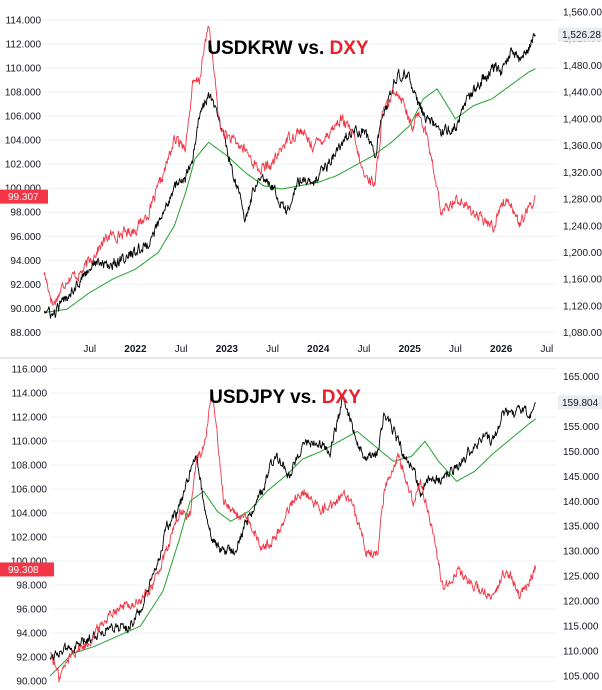 The width and height of the screenshot is (602, 690). Describe the element at coordinates (581, 502) in the screenshot. I see `right-axis-tick-label: 140.000` at that location.